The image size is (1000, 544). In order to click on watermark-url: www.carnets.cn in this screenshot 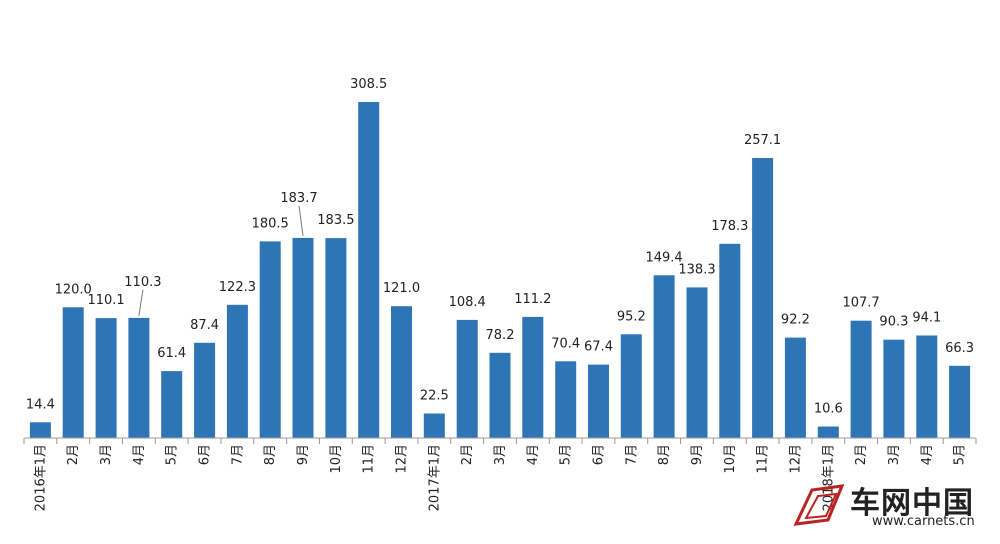, I will do `click(923, 521)`.